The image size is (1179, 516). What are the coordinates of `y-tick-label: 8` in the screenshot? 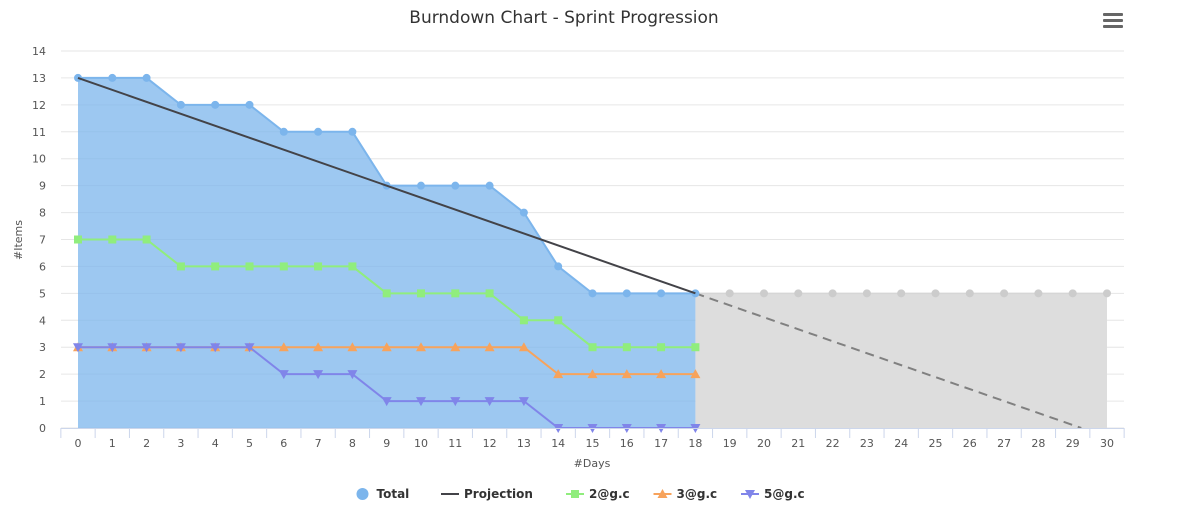 It's located at (42, 213).